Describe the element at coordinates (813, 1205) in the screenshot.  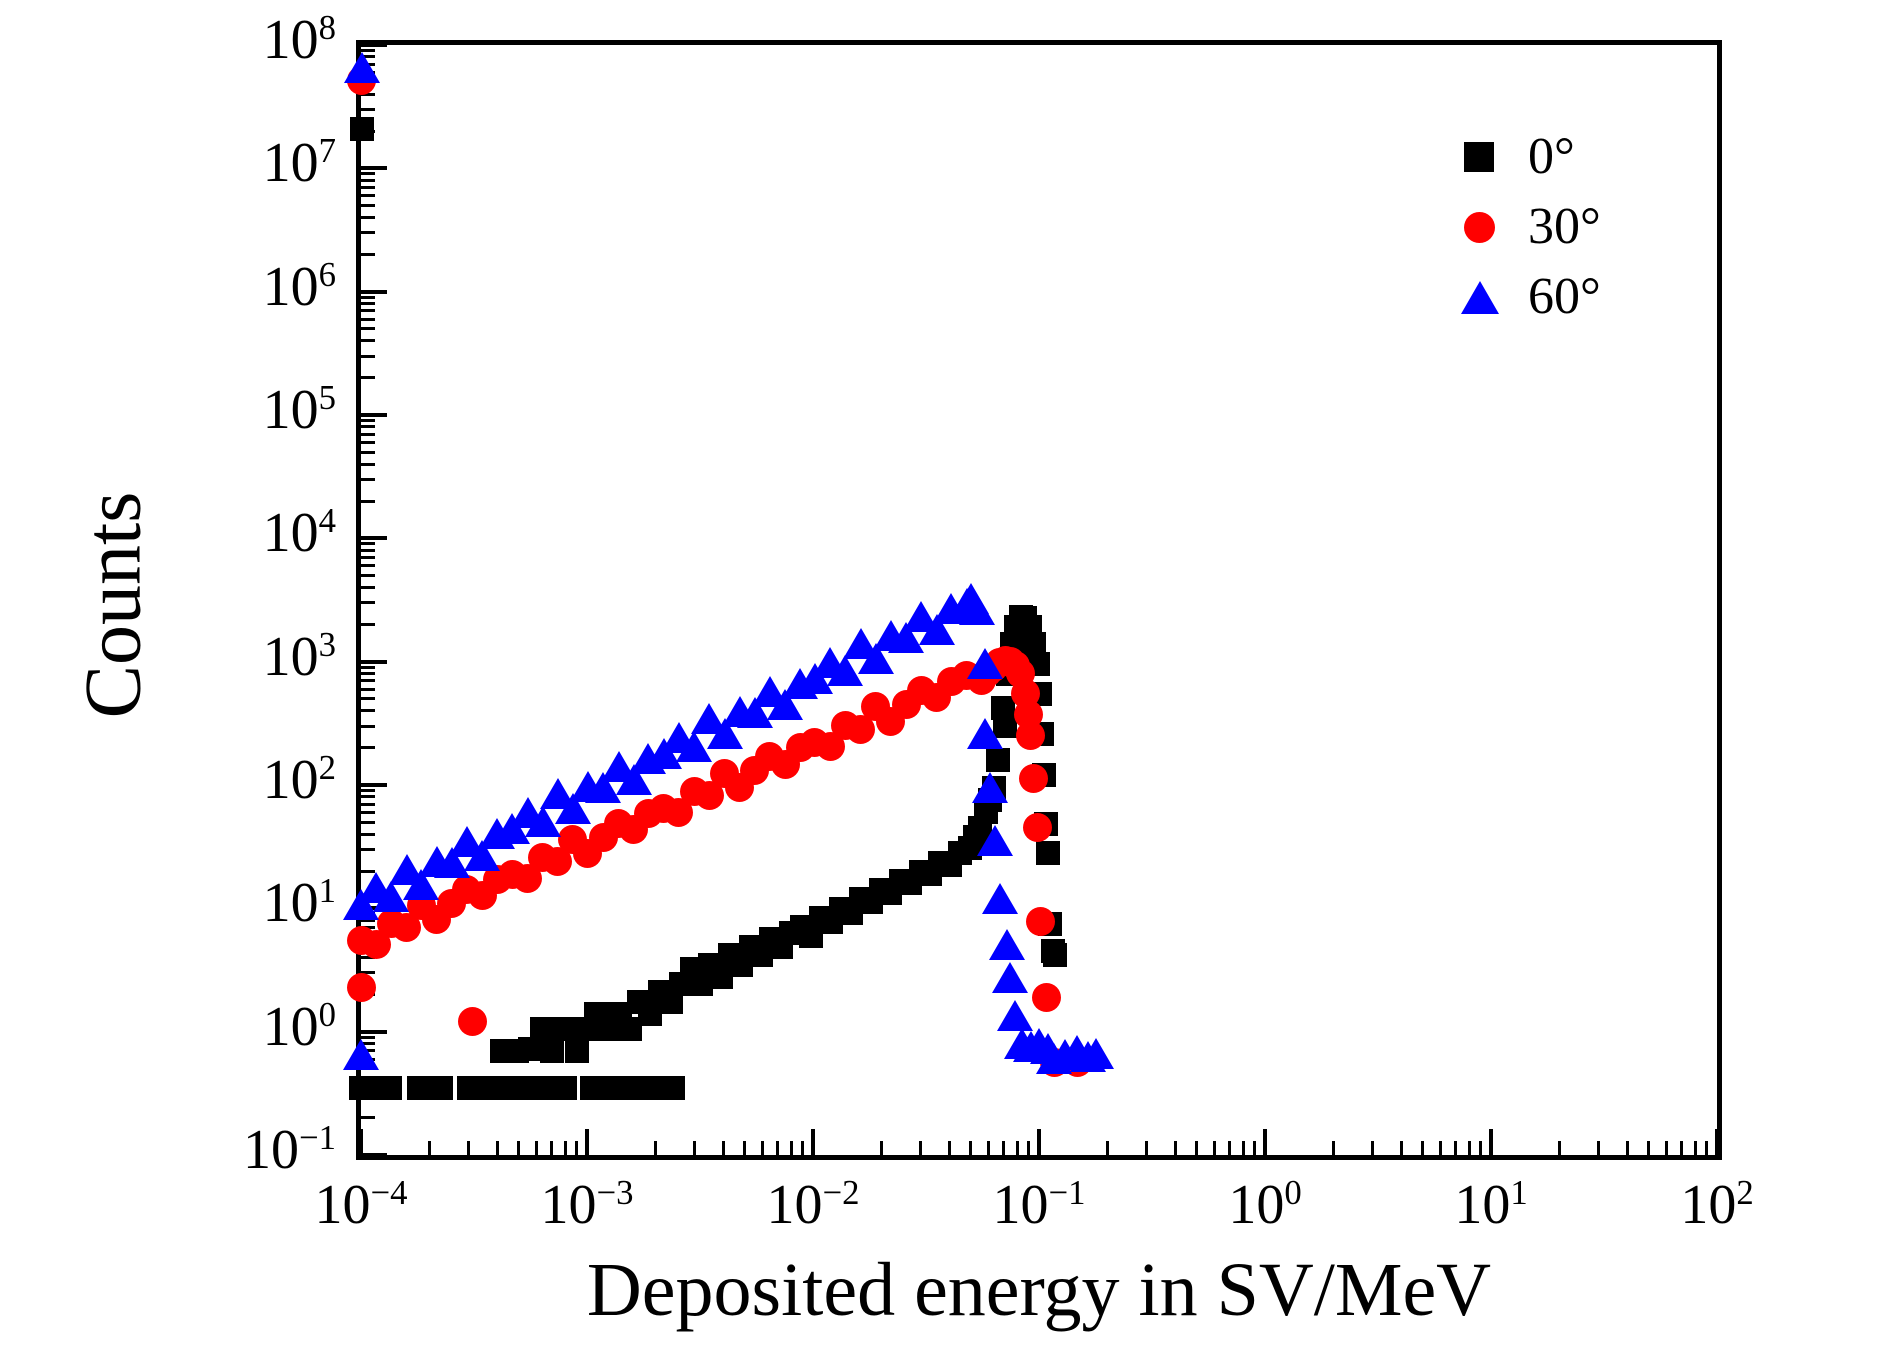
I see `x-tick-label: 10⁻²` at that location.